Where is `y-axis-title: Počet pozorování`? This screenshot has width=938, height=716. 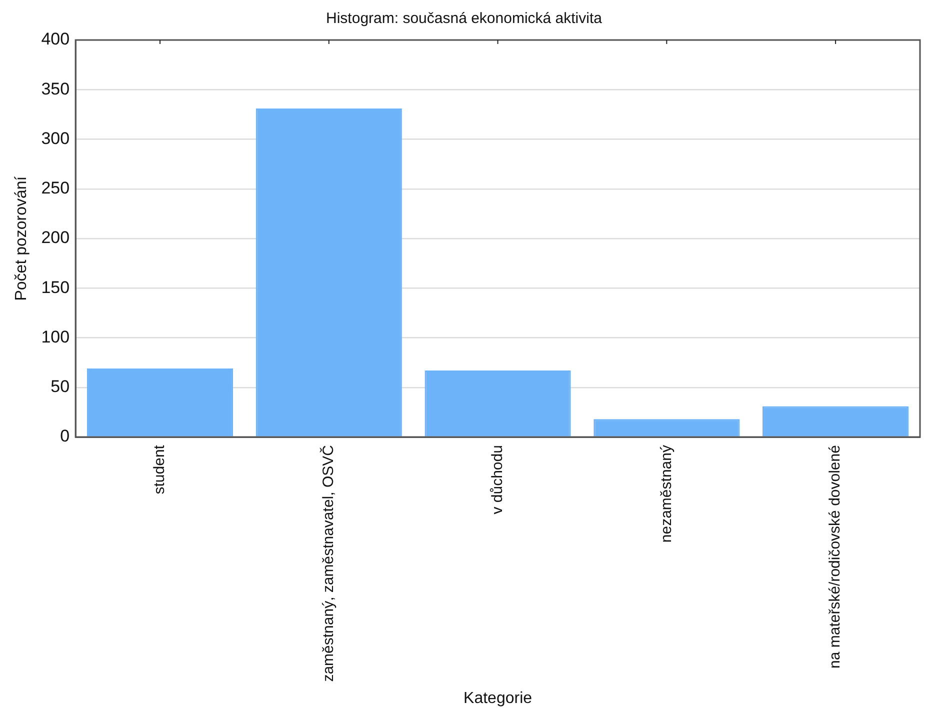 y-axis-title: Počet pozorování is located at coordinates (21, 238).